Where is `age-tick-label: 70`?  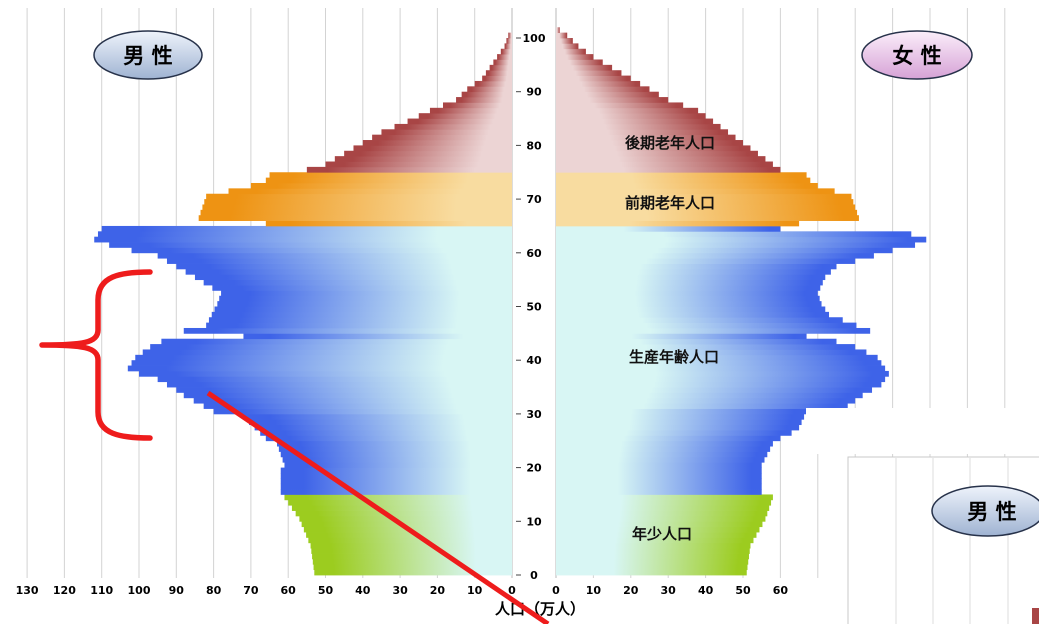
age-tick-label: 70 is located at coordinates (534, 199).